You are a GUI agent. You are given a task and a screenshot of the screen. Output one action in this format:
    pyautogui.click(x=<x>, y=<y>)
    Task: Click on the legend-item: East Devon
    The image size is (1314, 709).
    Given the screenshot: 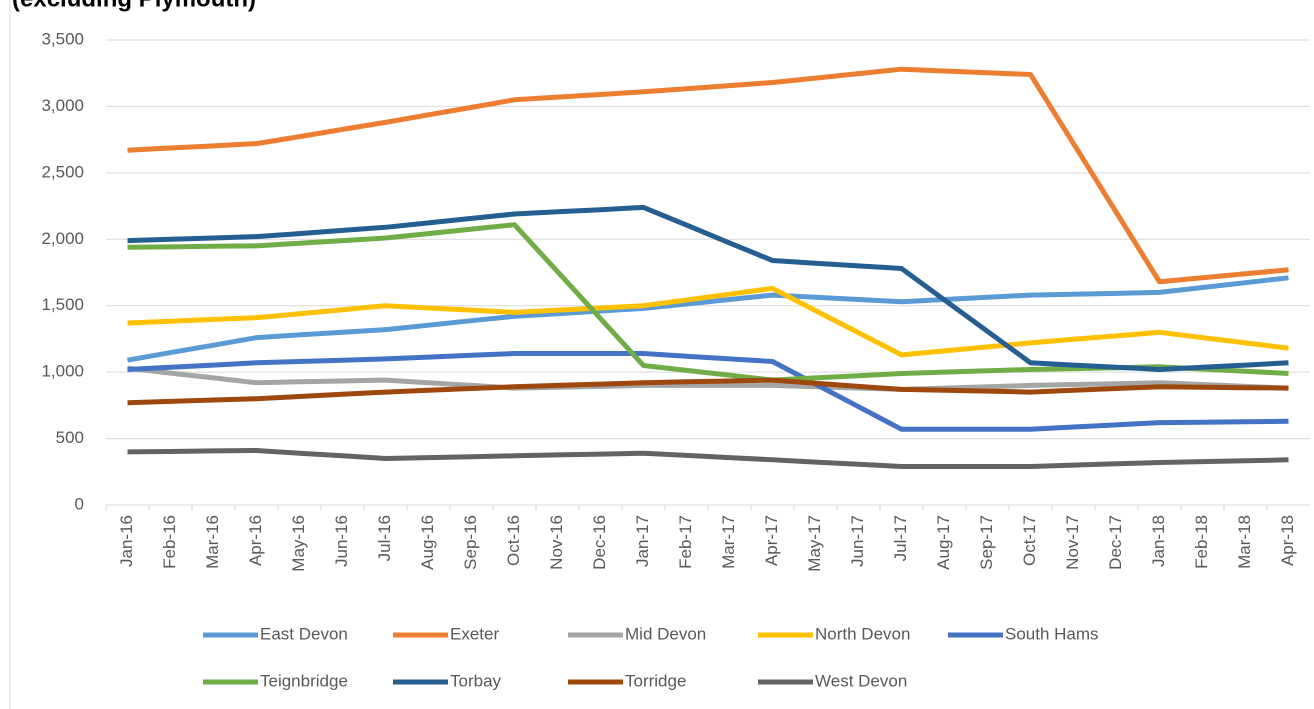 What is the action you would take?
    pyautogui.click(x=275, y=633)
    